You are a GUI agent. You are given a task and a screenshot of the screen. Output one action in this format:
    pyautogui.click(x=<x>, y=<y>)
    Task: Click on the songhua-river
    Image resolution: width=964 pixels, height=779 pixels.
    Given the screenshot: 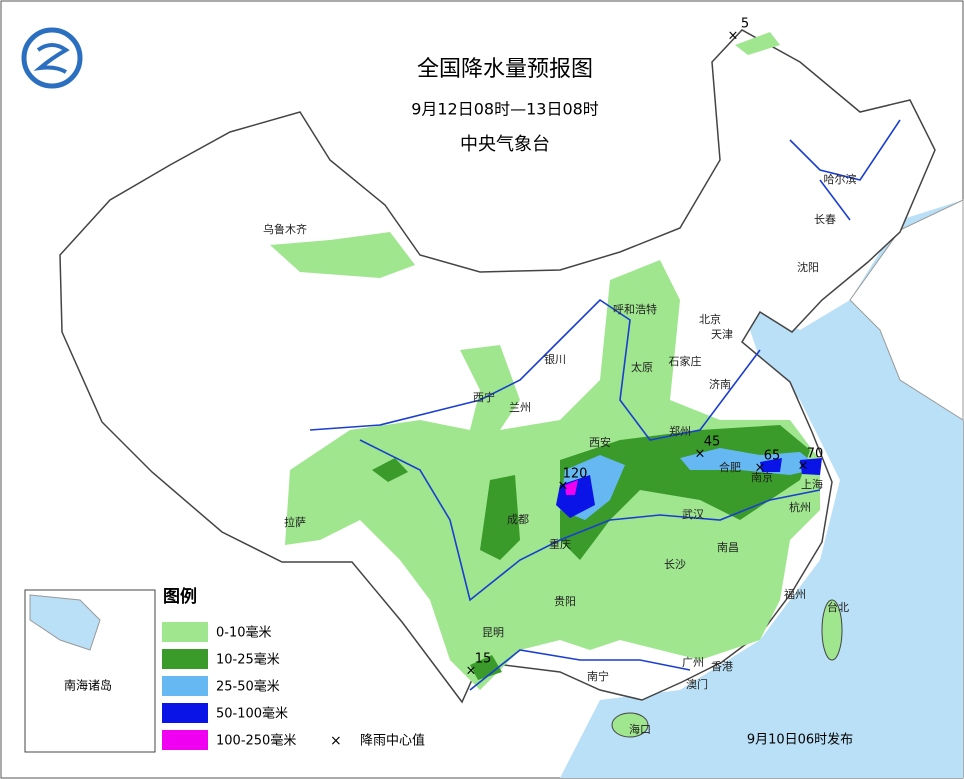 What is the action you would take?
    pyautogui.click(x=845, y=170)
    